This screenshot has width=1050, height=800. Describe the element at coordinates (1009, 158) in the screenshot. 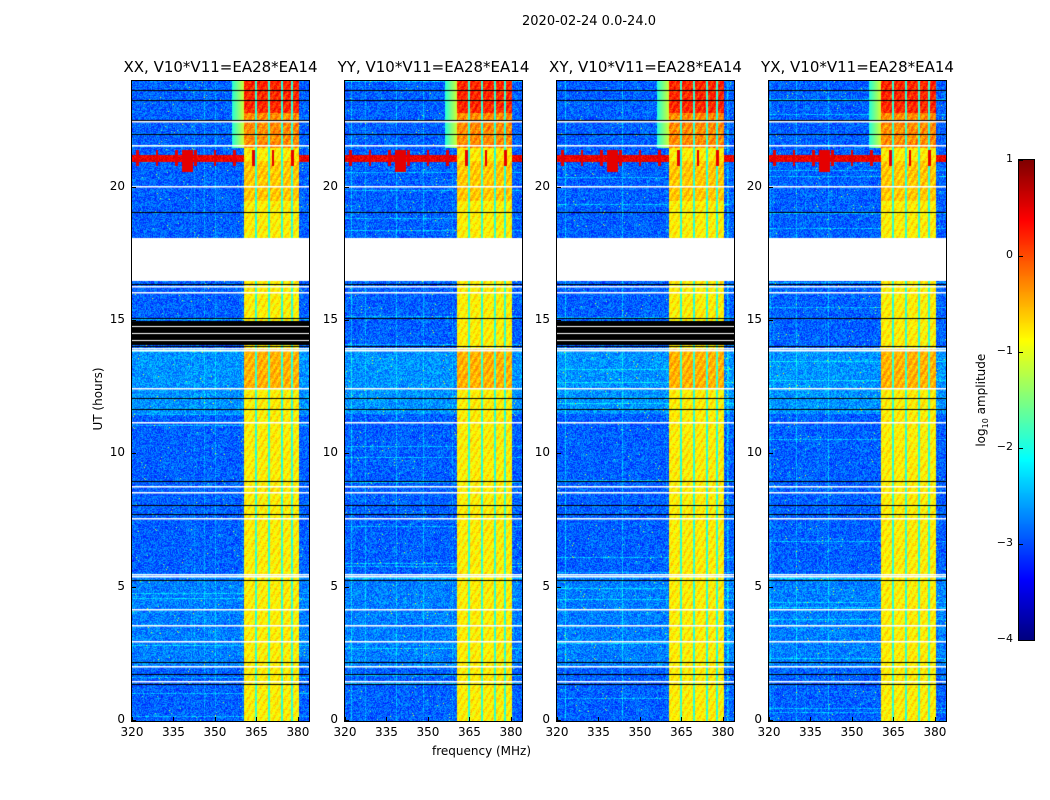

I see `colorbar-tick-label: 1` at that location.